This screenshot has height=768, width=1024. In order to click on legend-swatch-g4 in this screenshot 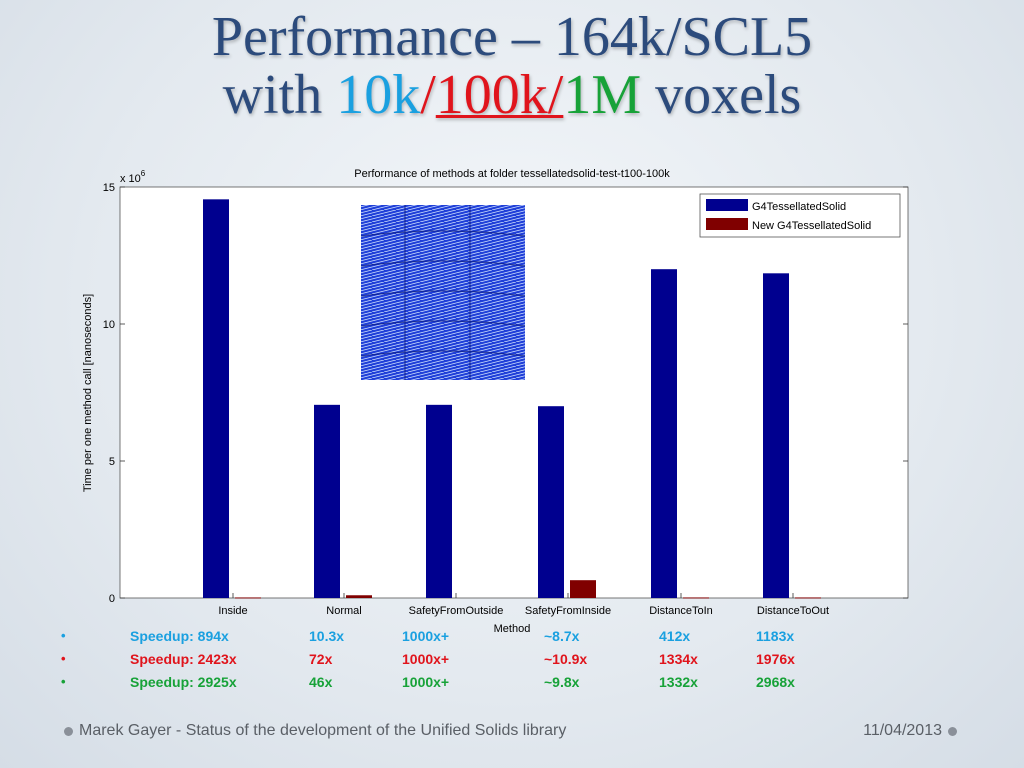, I will do `click(727, 205)`.